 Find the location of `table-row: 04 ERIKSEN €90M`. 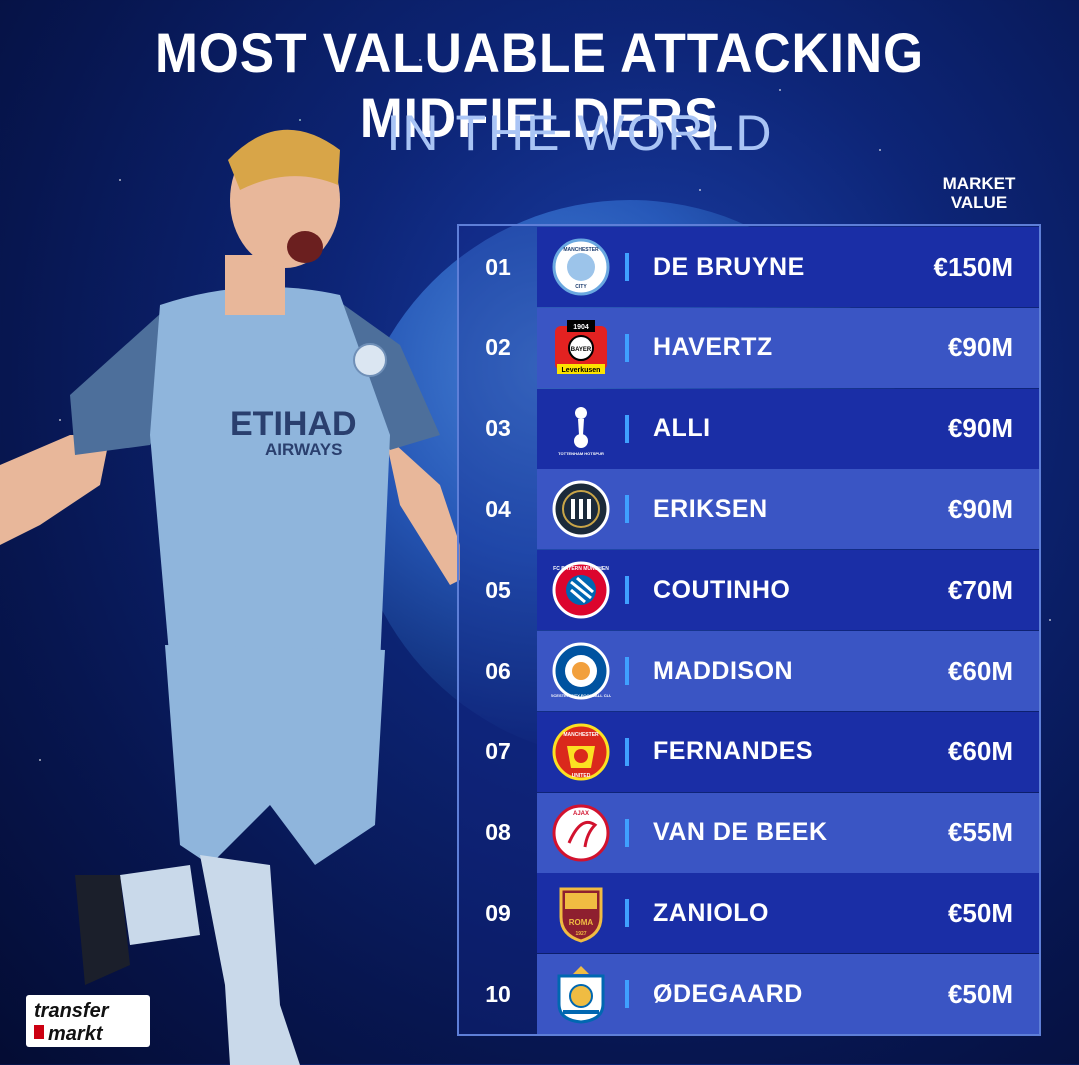

table-row: 04 ERIKSEN €90M is located at coordinates (749, 509).